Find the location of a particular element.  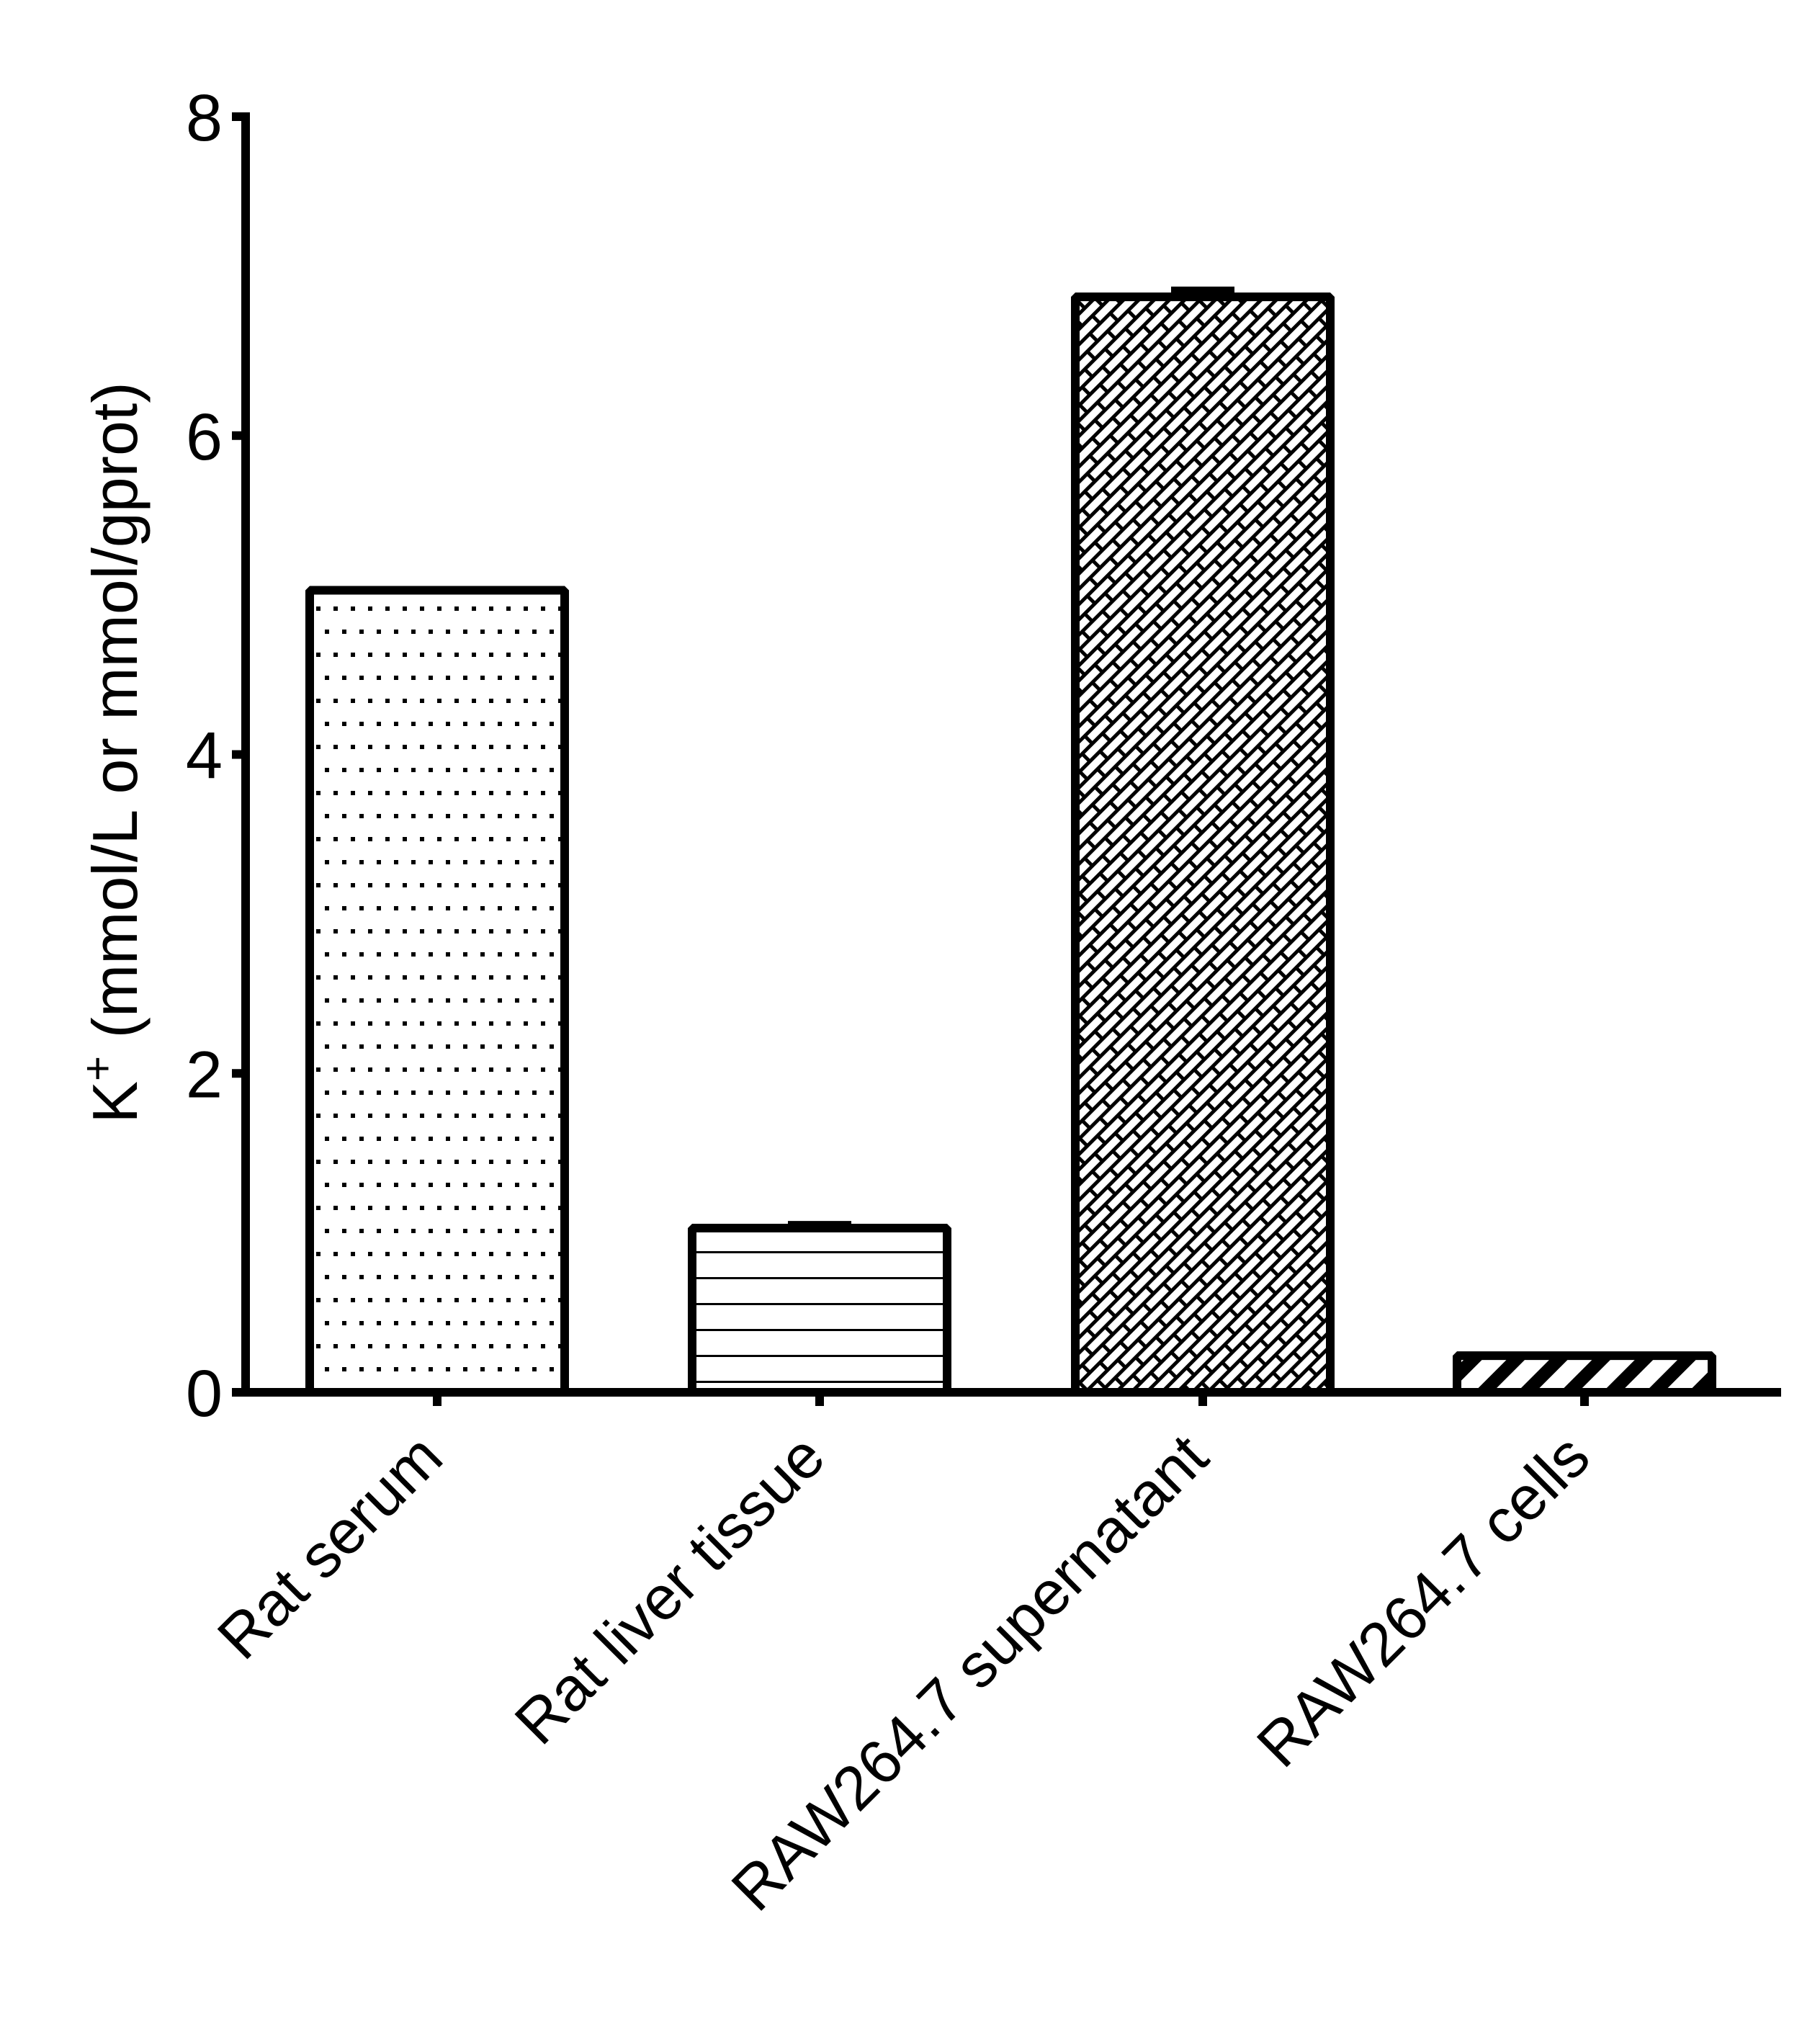

bar-rat-liver-tissue is located at coordinates (819, 1309).